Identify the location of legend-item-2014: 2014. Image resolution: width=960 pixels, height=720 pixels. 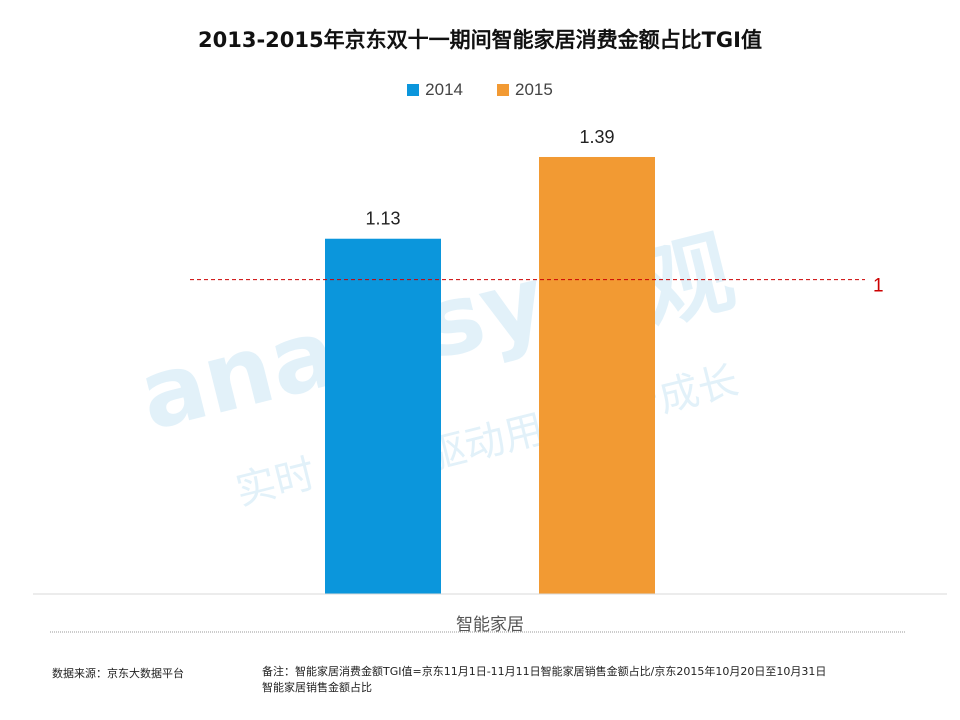
(435, 90).